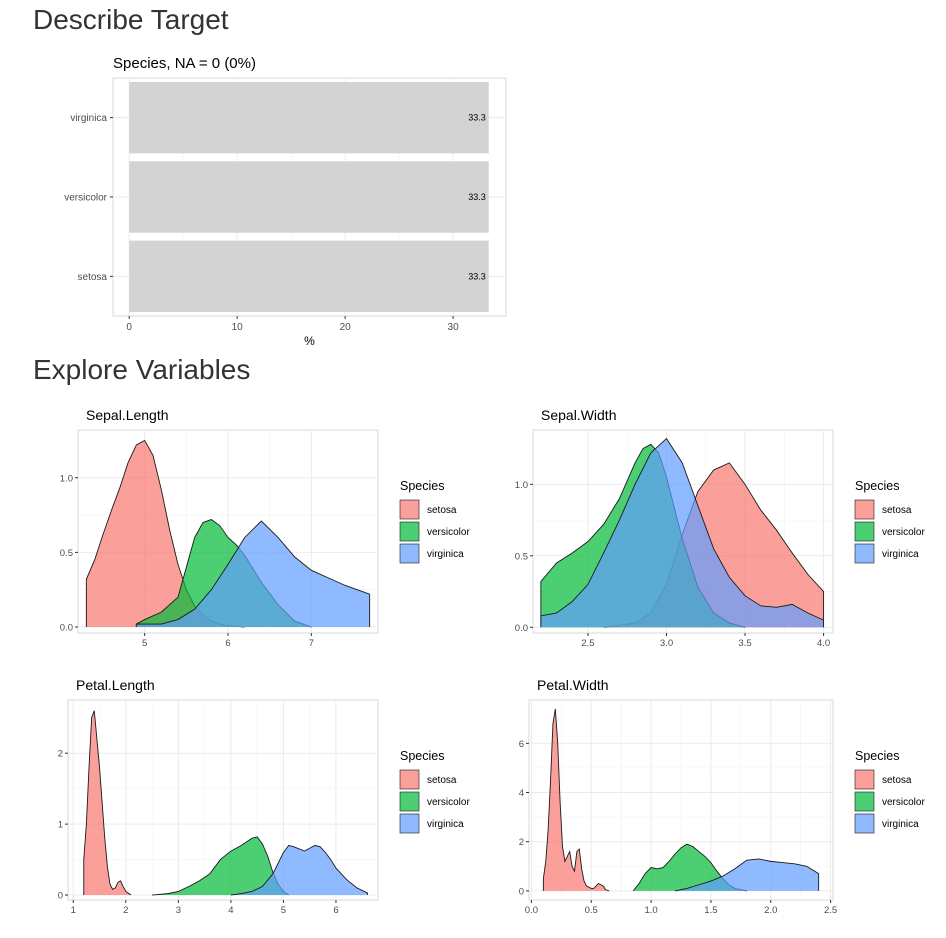 The image size is (946, 938). I want to click on x-tick-label: 0, so click(129, 327).